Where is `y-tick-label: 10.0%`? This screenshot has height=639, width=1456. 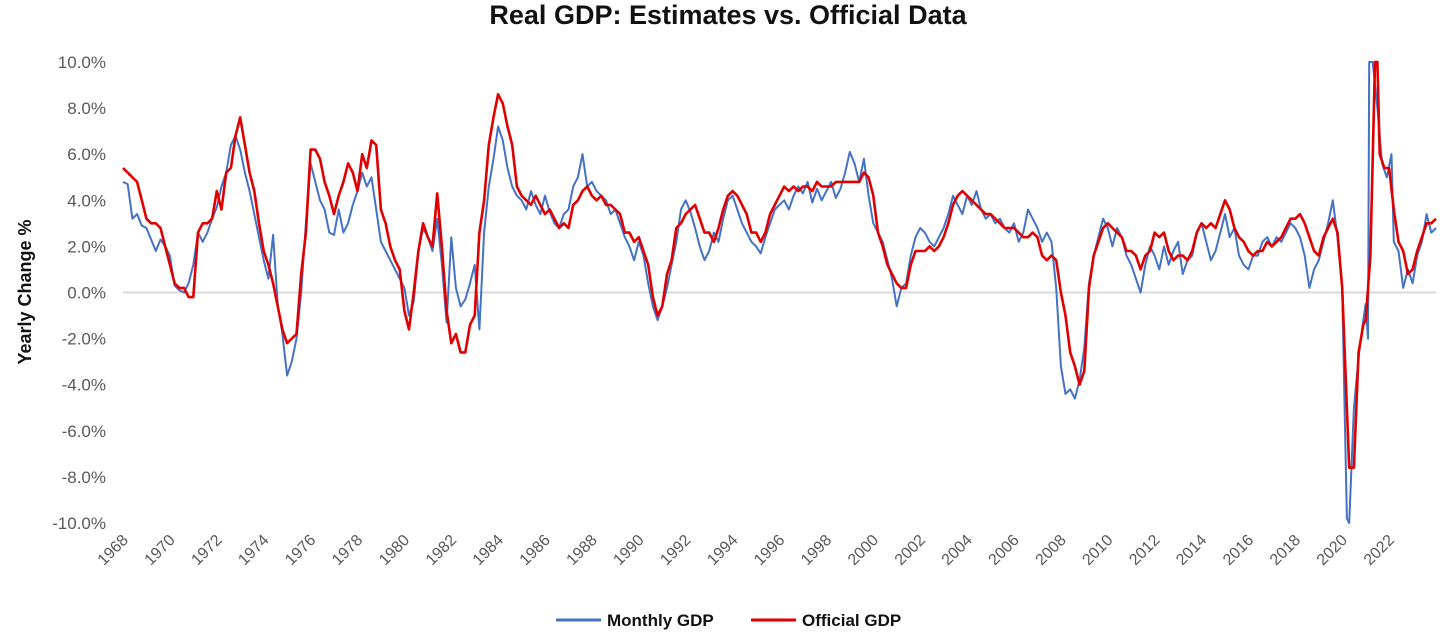
y-tick-label: 10.0% is located at coordinates (82, 62).